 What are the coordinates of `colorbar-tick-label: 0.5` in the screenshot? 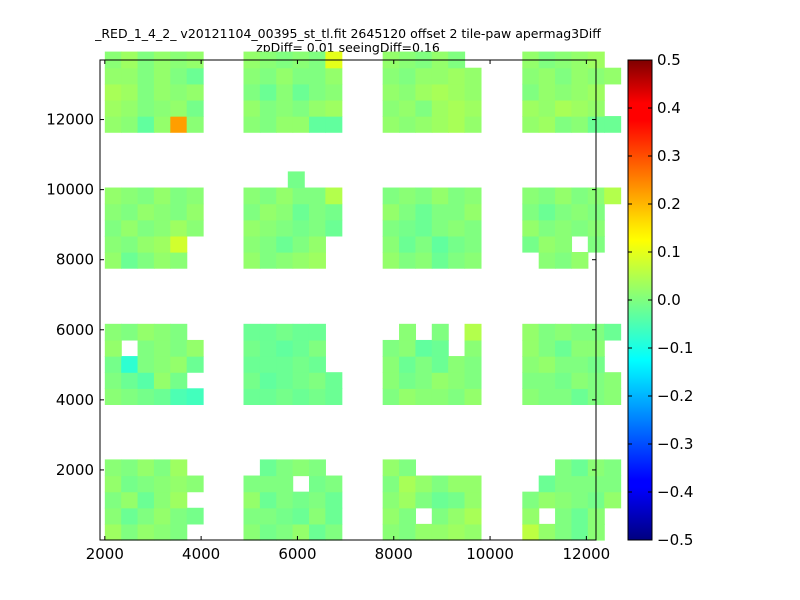 It's located at (669, 60).